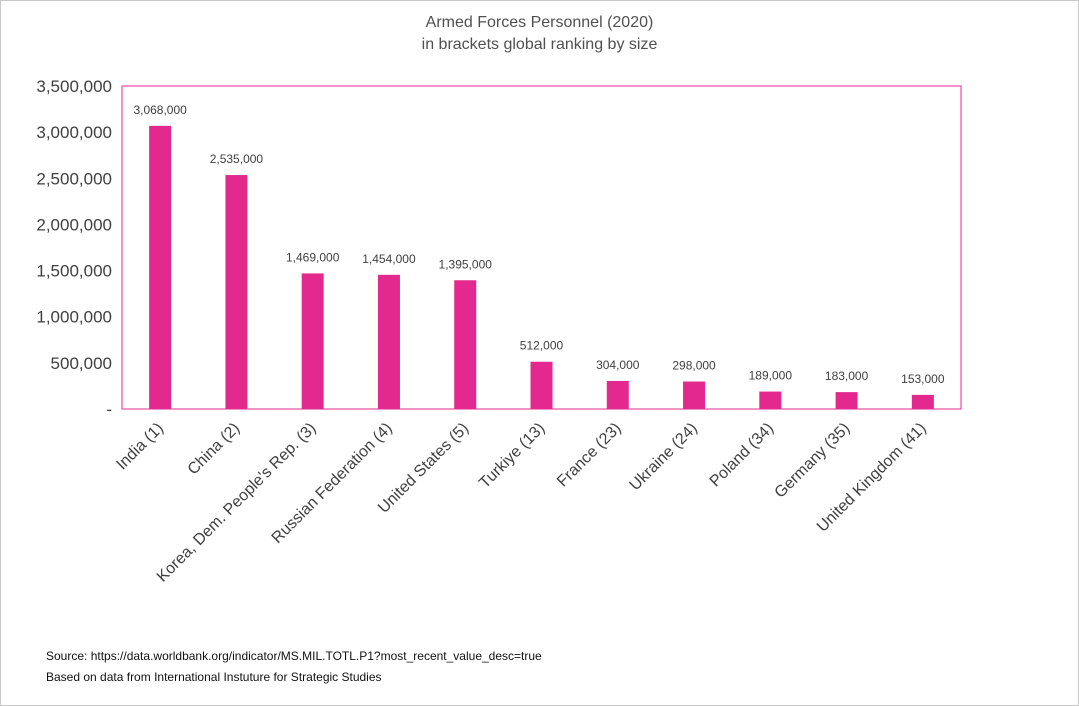  Describe the element at coordinates (74, 271) in the screenshot. I see `y-tick-label: 1,500,000` at that location.